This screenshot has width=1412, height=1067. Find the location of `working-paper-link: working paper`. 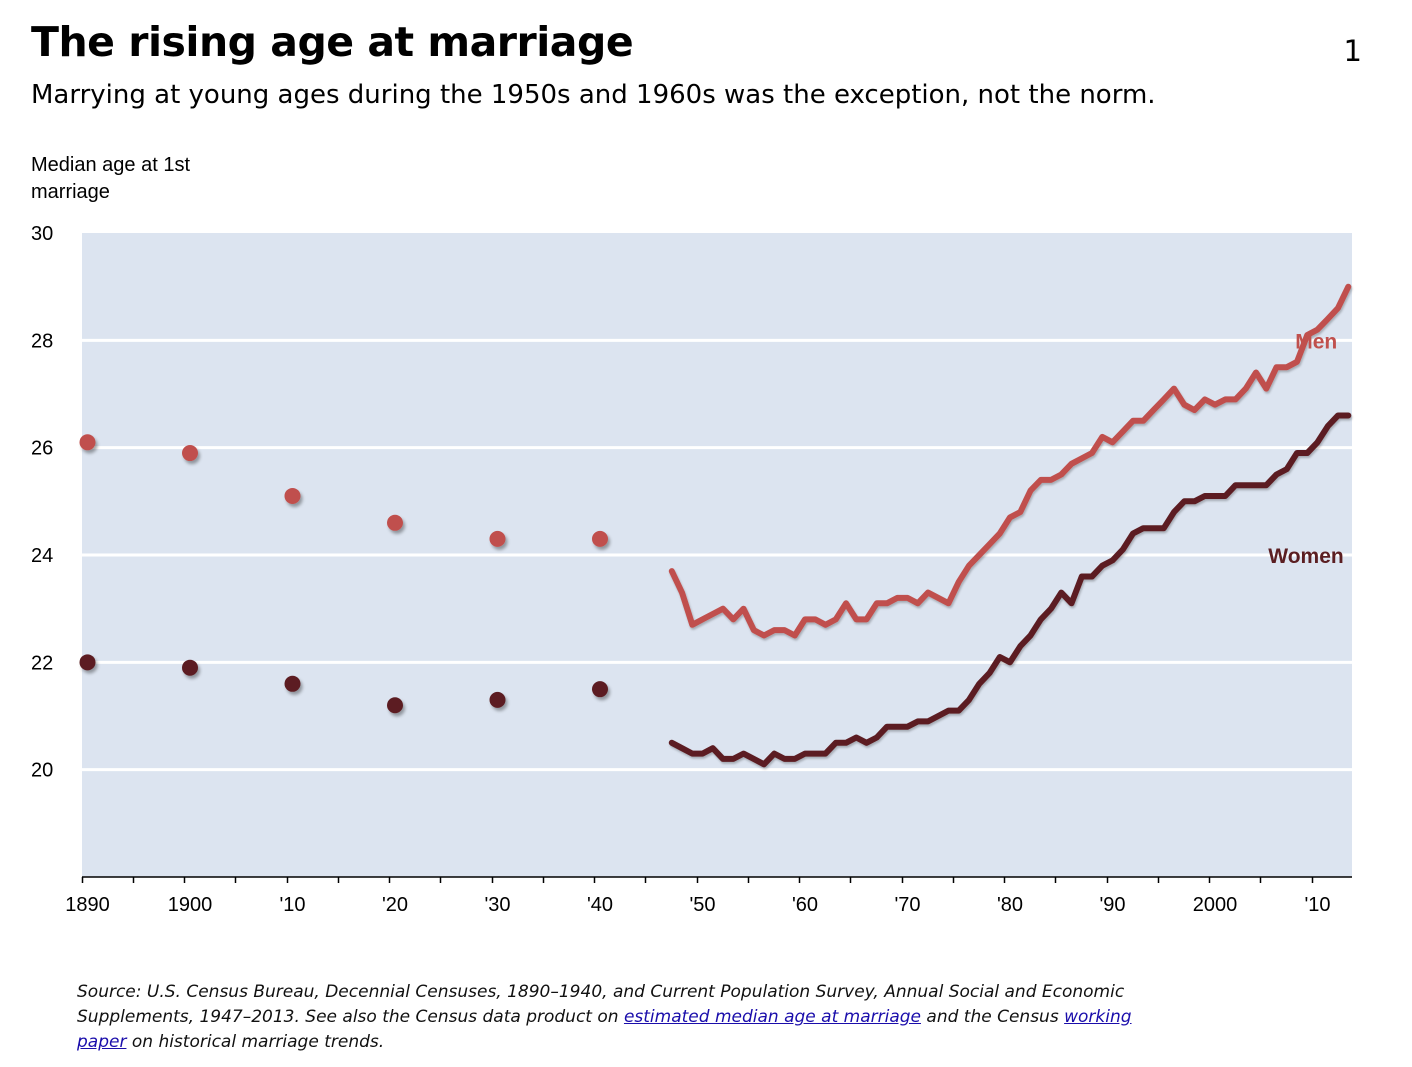

working-paper-link: working paper is located at coordinates (604, 1029).